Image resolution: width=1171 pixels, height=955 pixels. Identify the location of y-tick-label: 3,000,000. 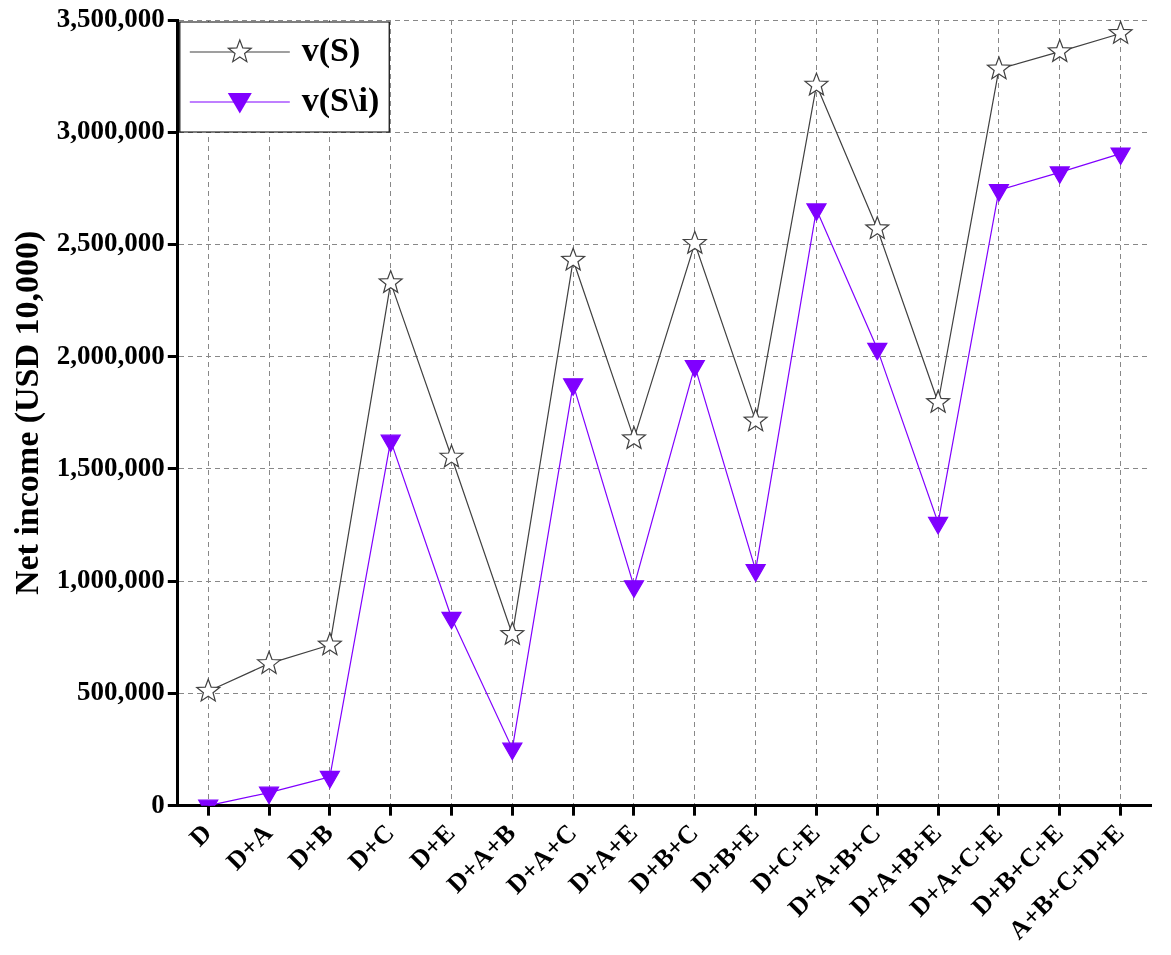
(110, 130).